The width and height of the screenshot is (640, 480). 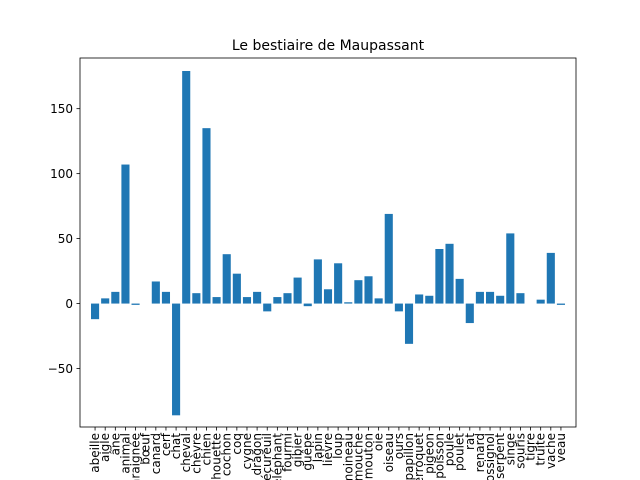 I want to click on bar-chien, so click(x=206, y=216).